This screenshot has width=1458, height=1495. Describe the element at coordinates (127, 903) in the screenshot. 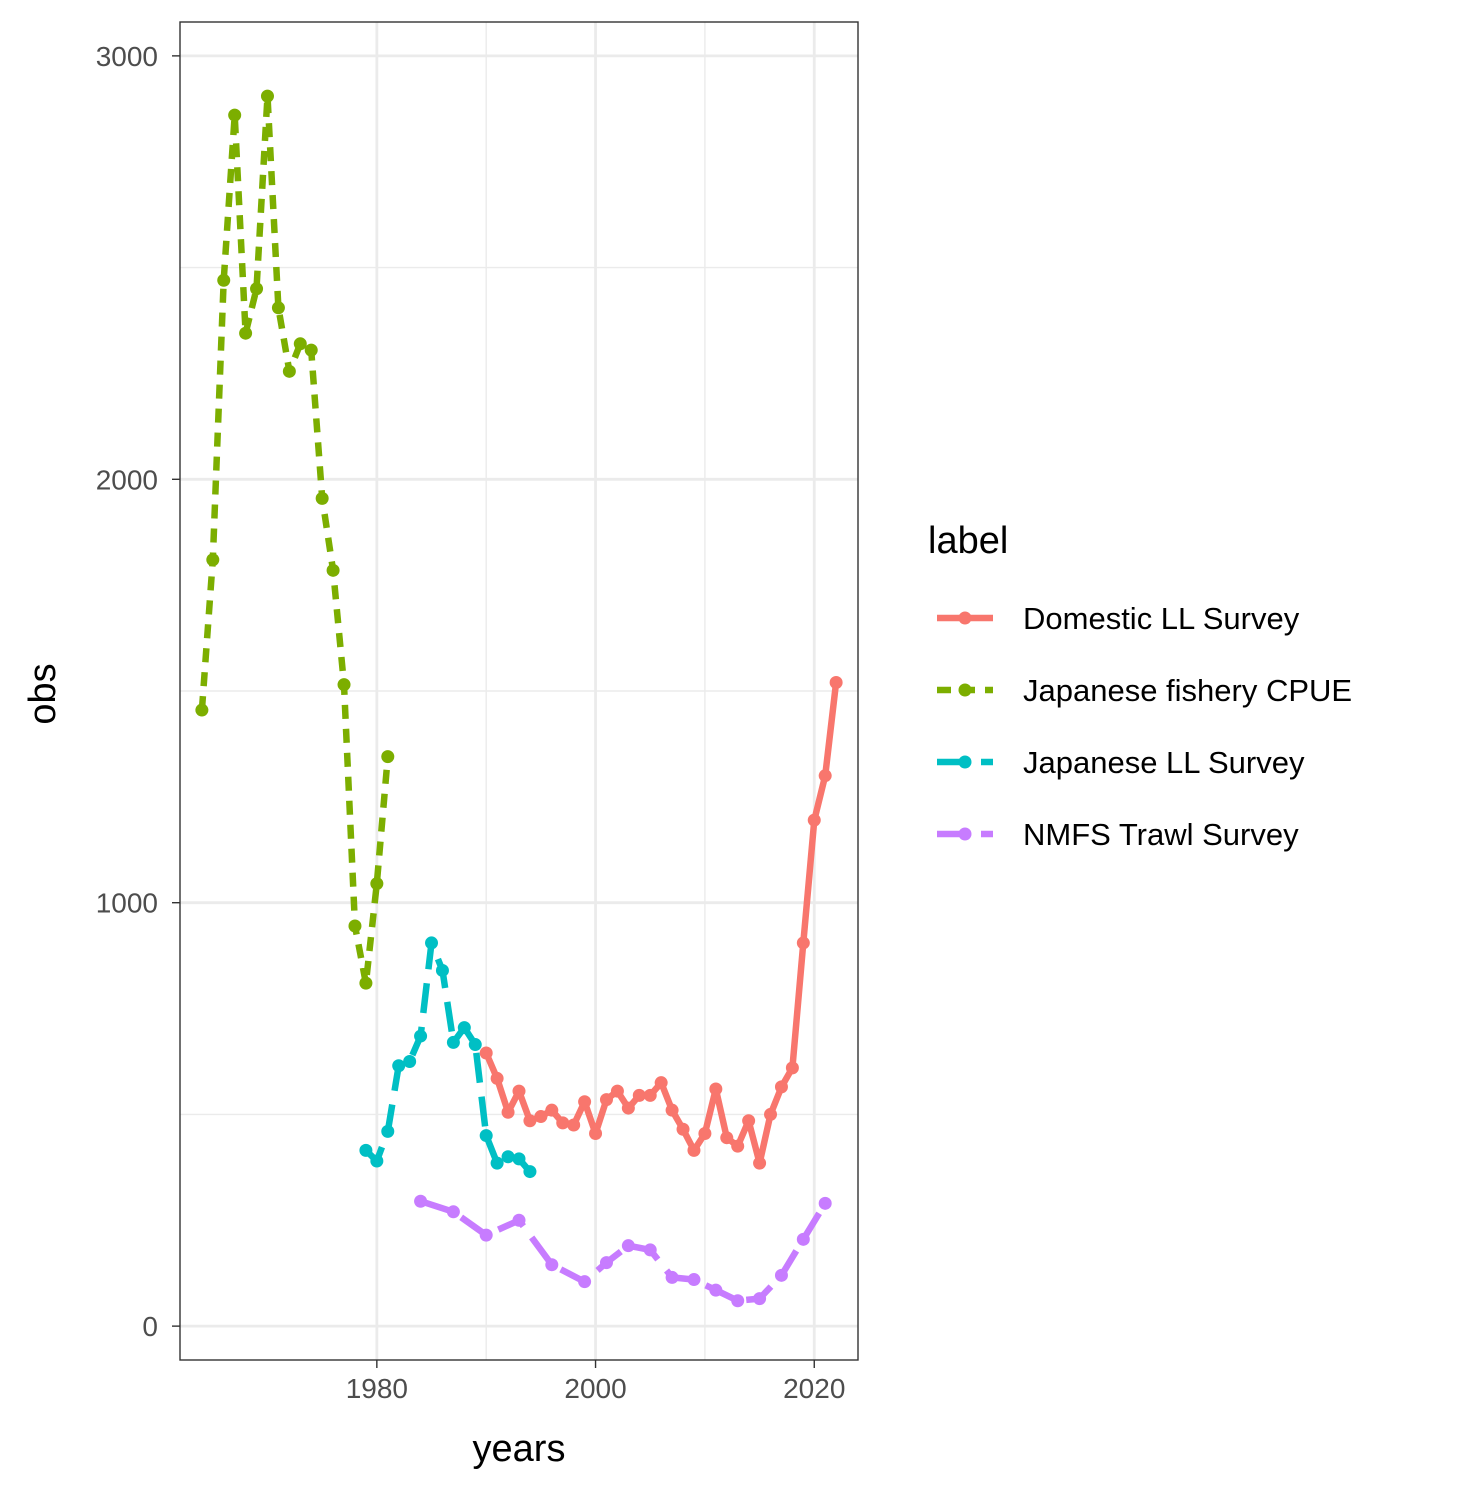

I see `y-tick-label: 1000` at that location.